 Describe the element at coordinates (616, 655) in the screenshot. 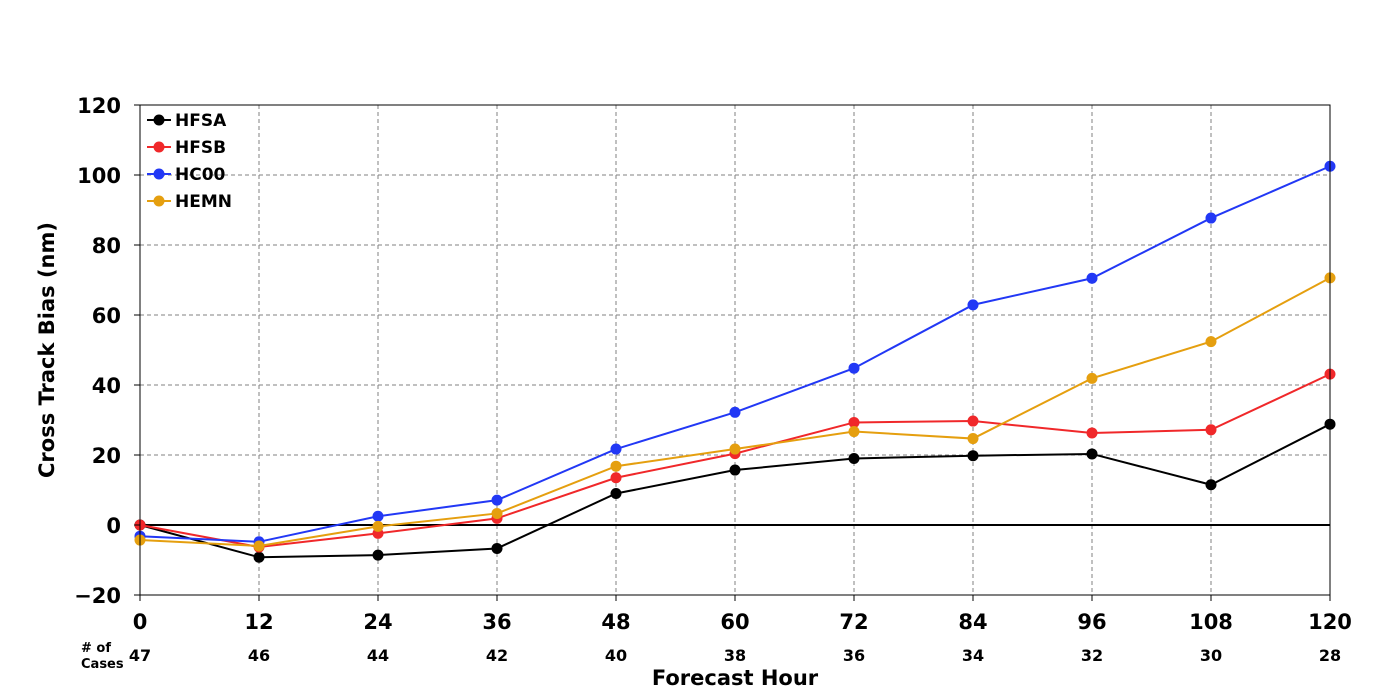

I see `case-count: 40` at that location.